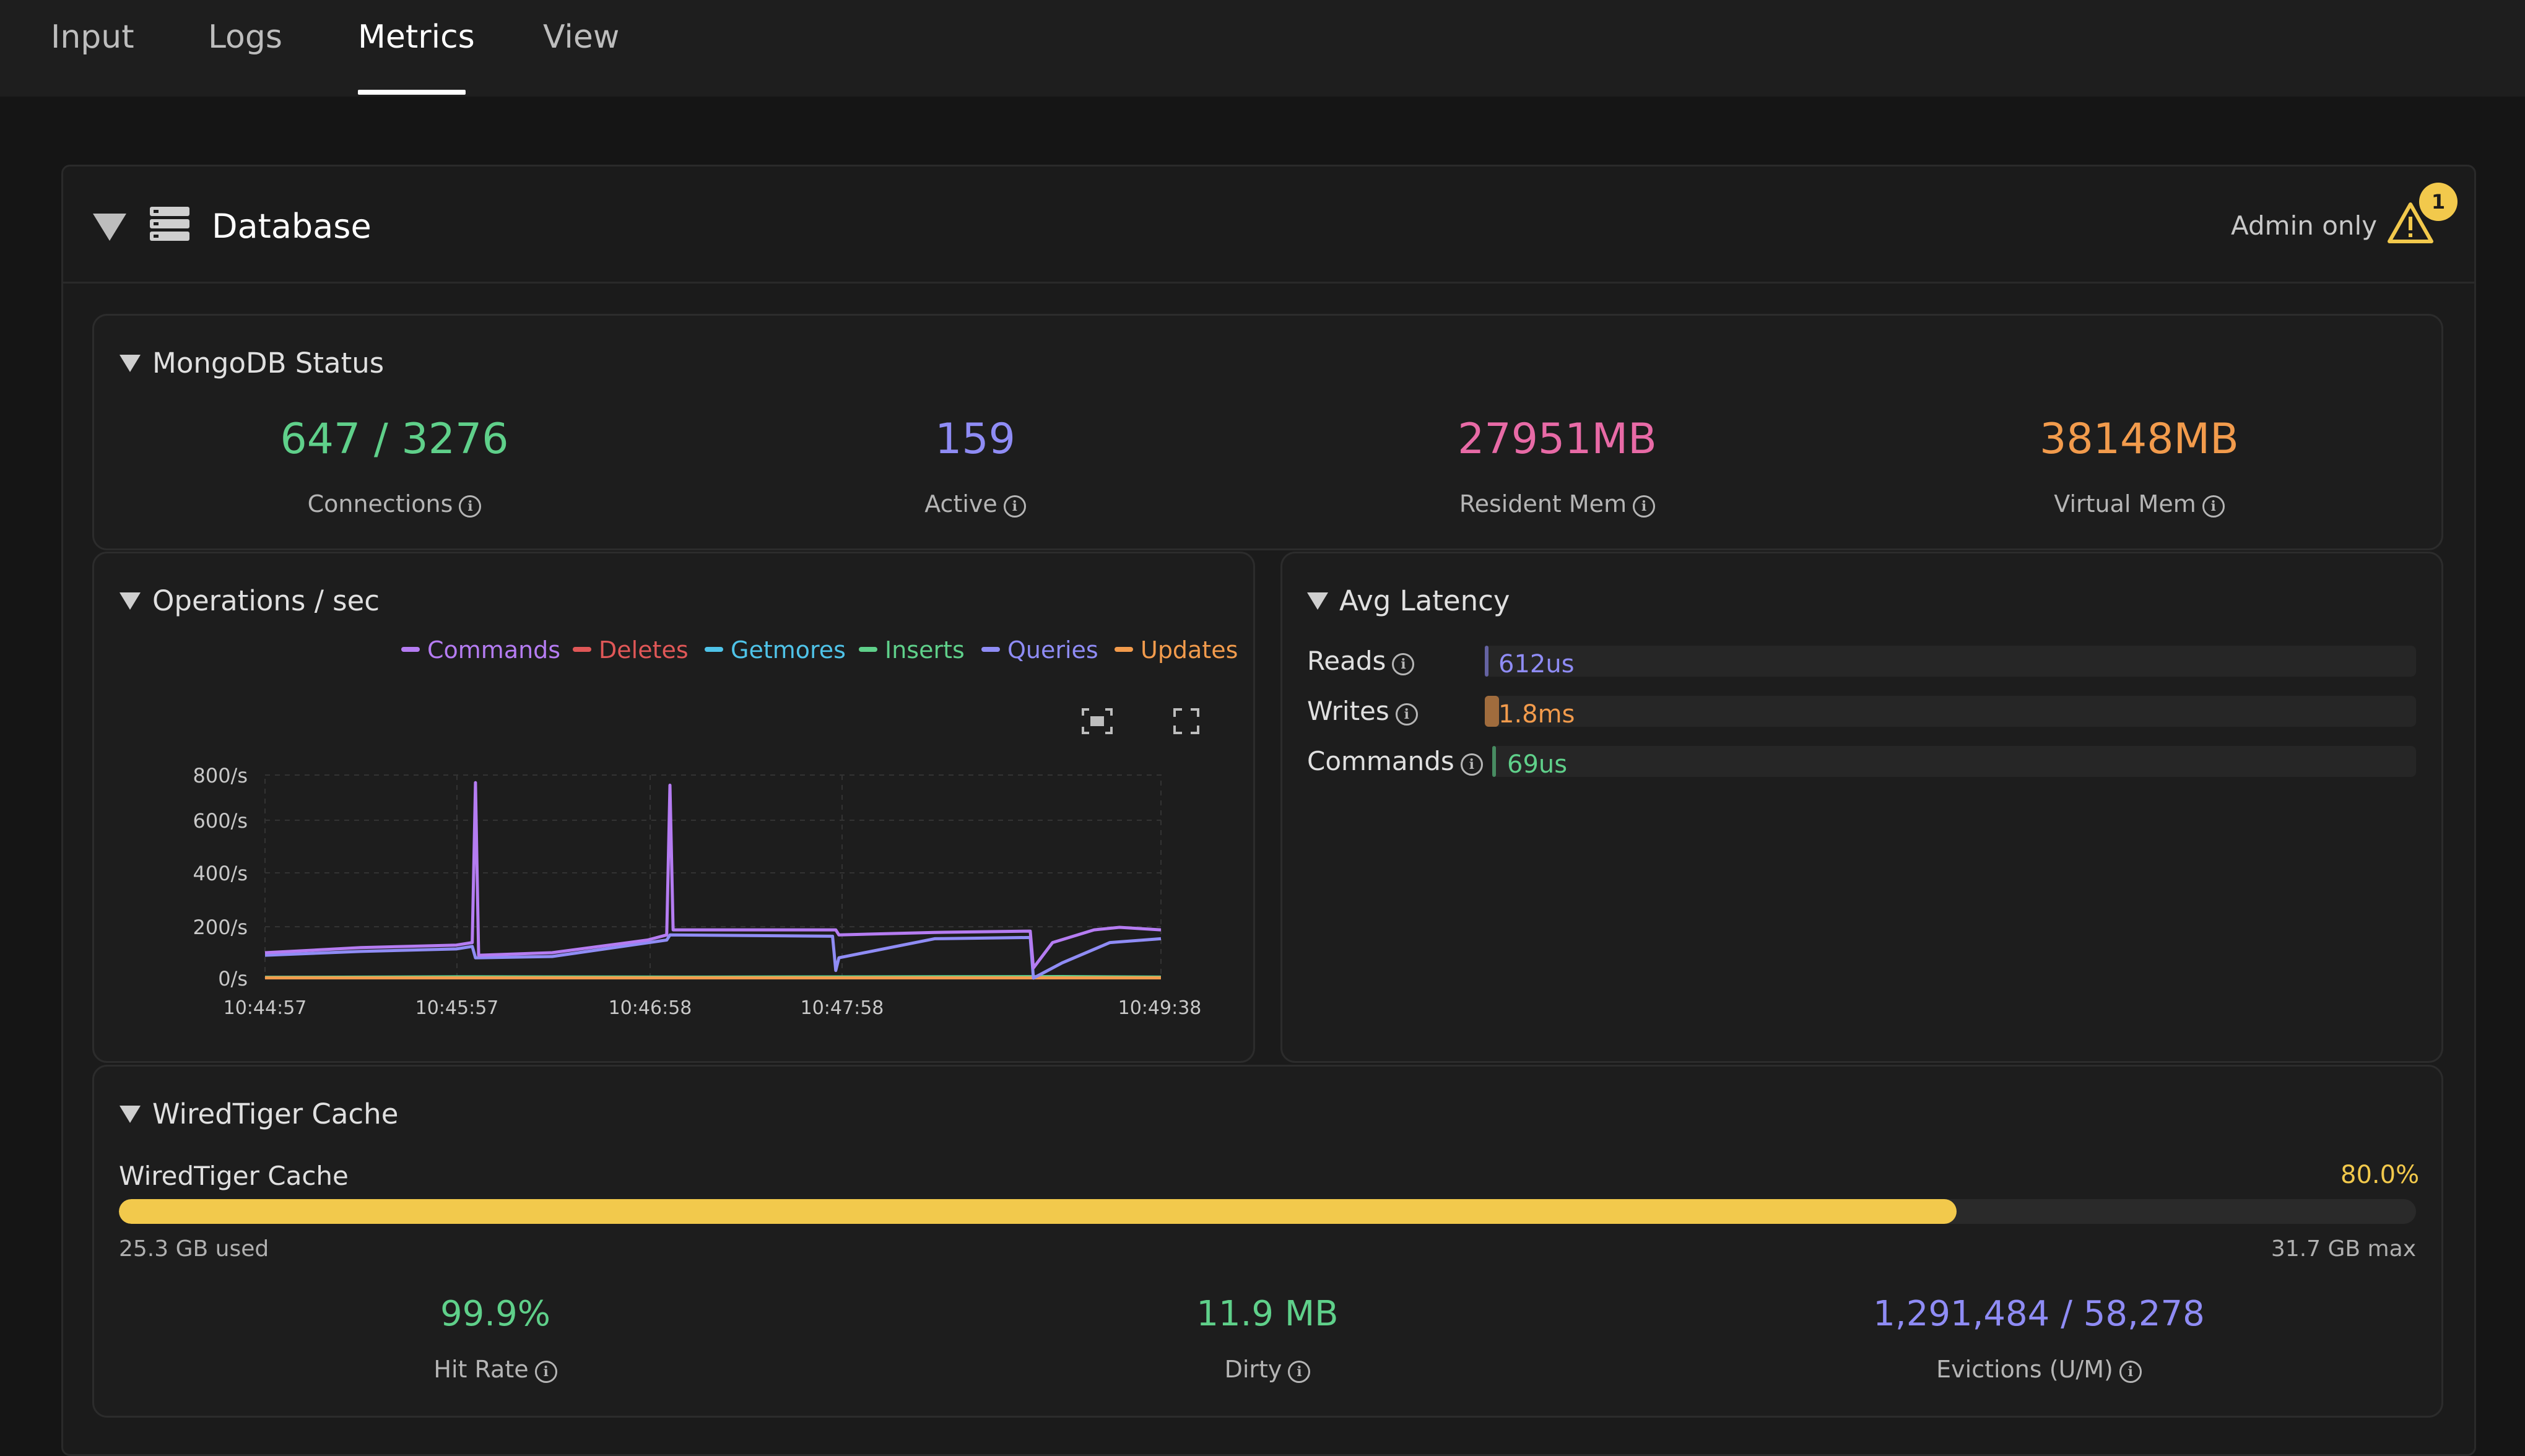 The height and width of the screenshot is (1456, 2525). Describe the element at coordinates (495, 1314) in the screenshot. I see `hit-rate-value: 99.9%` at that location.